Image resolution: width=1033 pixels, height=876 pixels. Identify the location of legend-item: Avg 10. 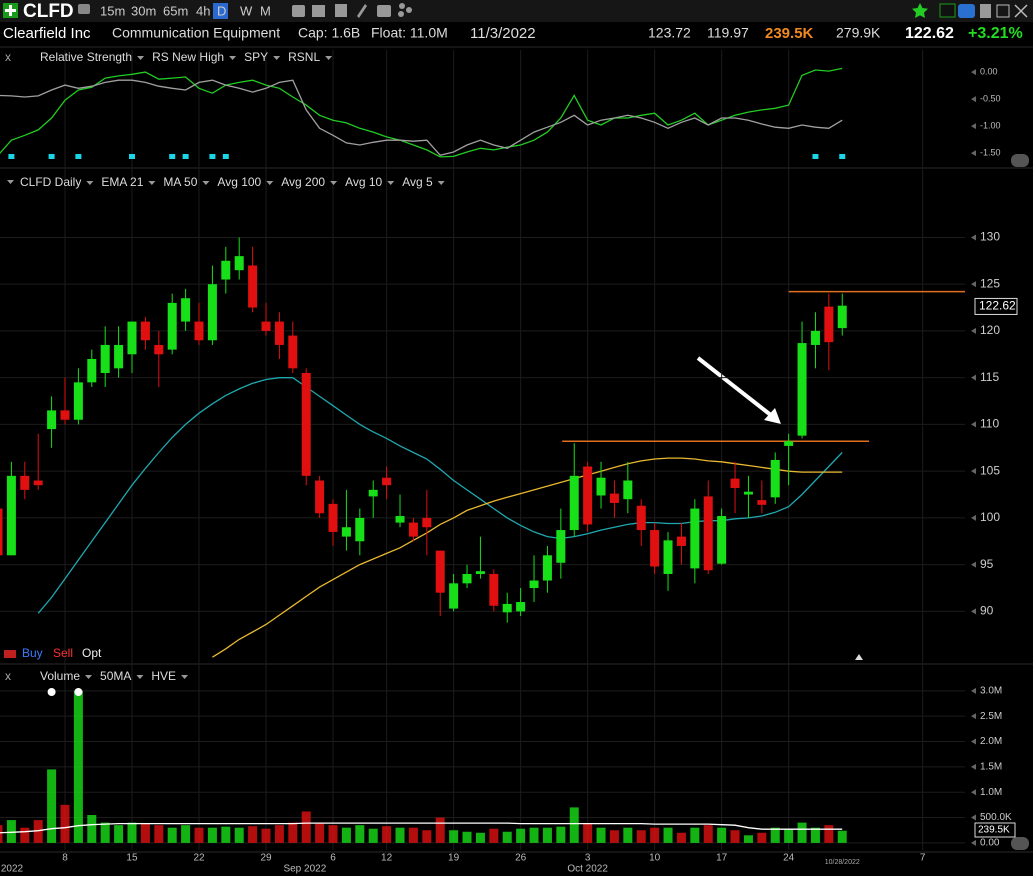
(363, 182).